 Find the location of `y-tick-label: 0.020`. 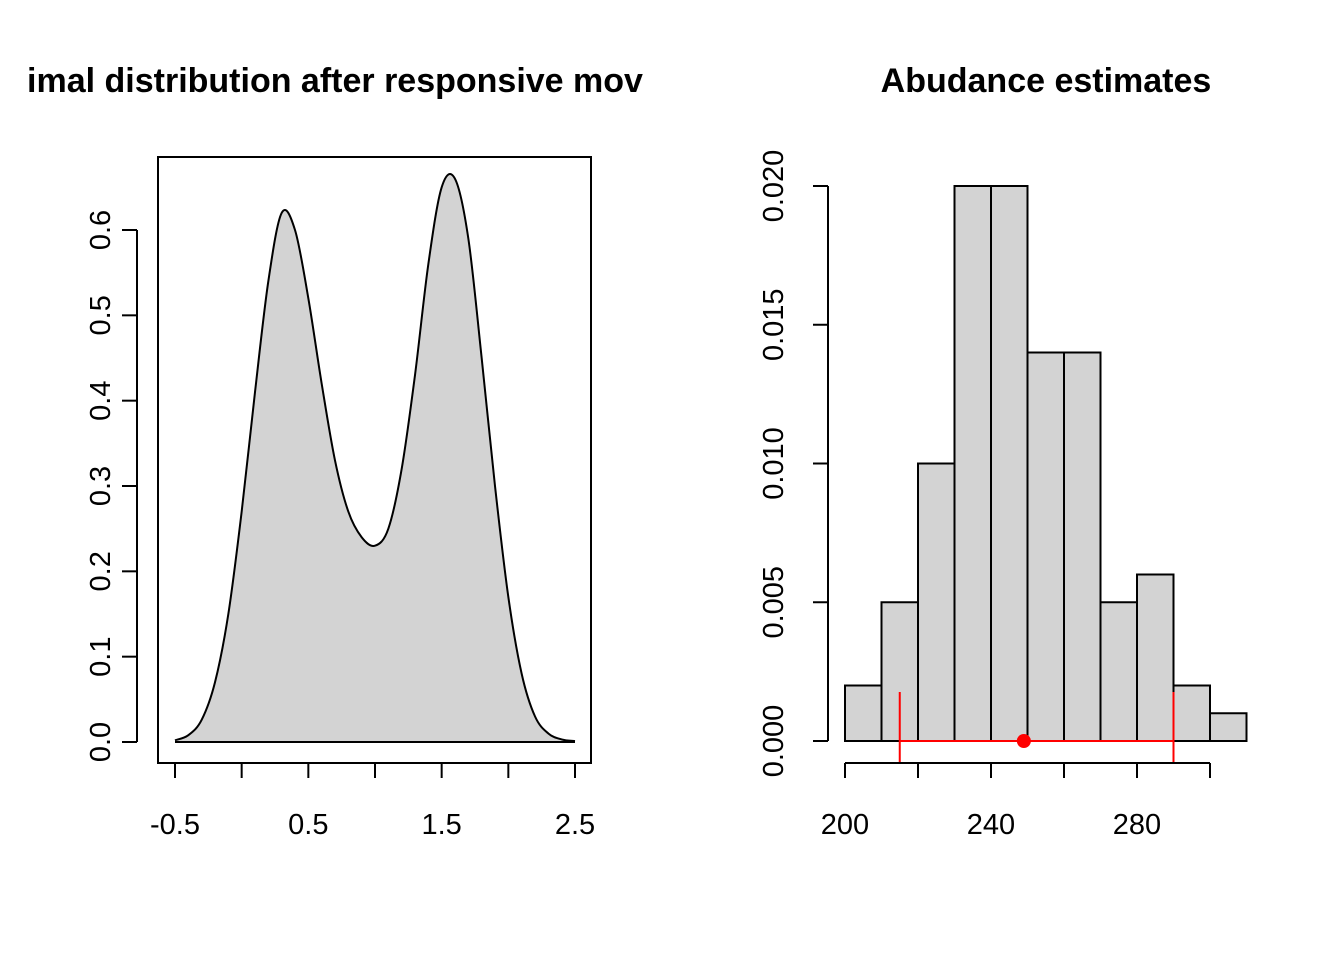

y-tick-label: 0.020 is located at coordinates (774, 186).